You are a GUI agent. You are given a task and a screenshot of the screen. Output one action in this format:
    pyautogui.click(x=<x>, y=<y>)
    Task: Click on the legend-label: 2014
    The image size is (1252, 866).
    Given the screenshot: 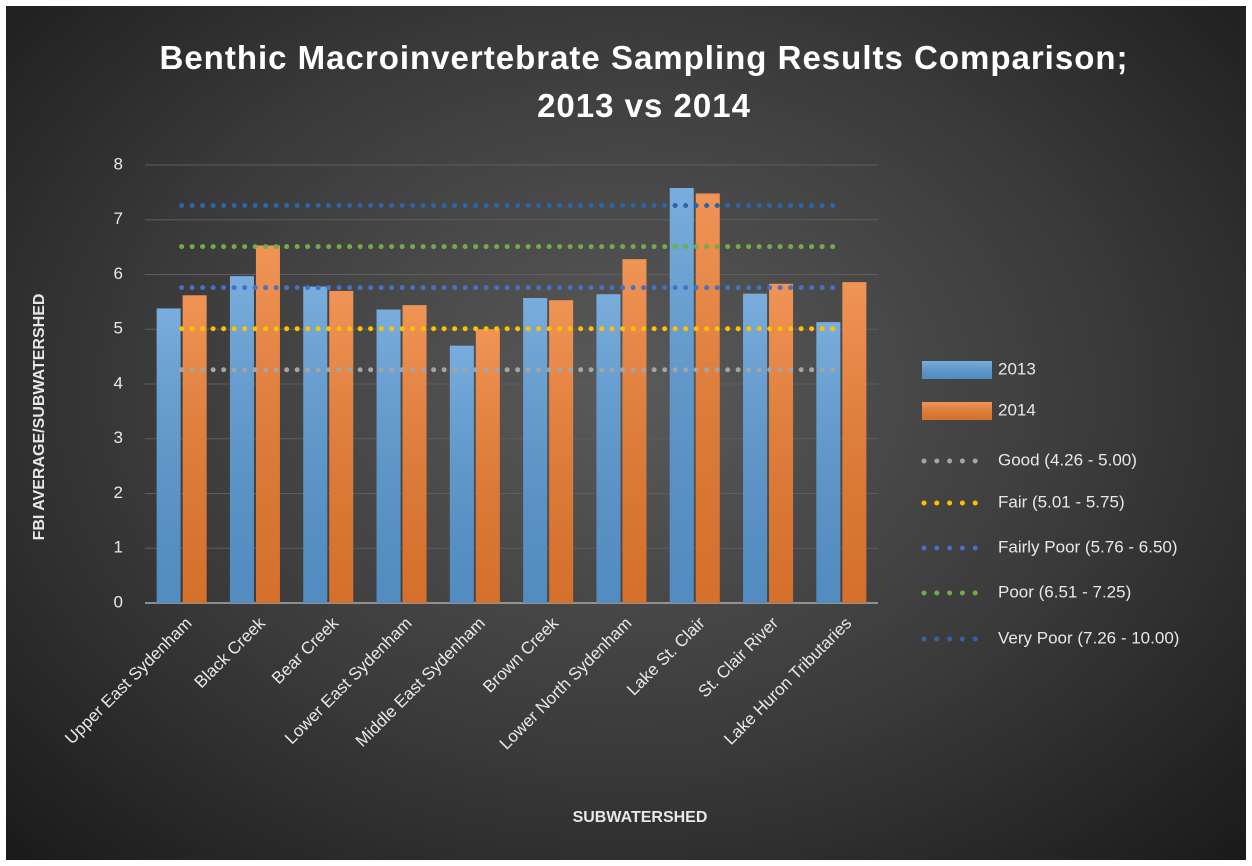 What is the action you would take?
    pyautogui.click(x=1017, y=409)
    